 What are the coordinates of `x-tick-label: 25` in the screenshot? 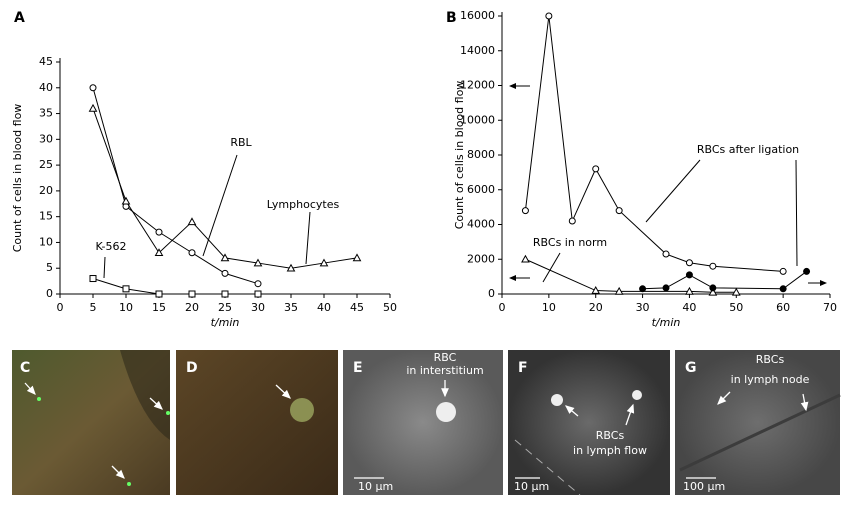 It's located at (225, 307).